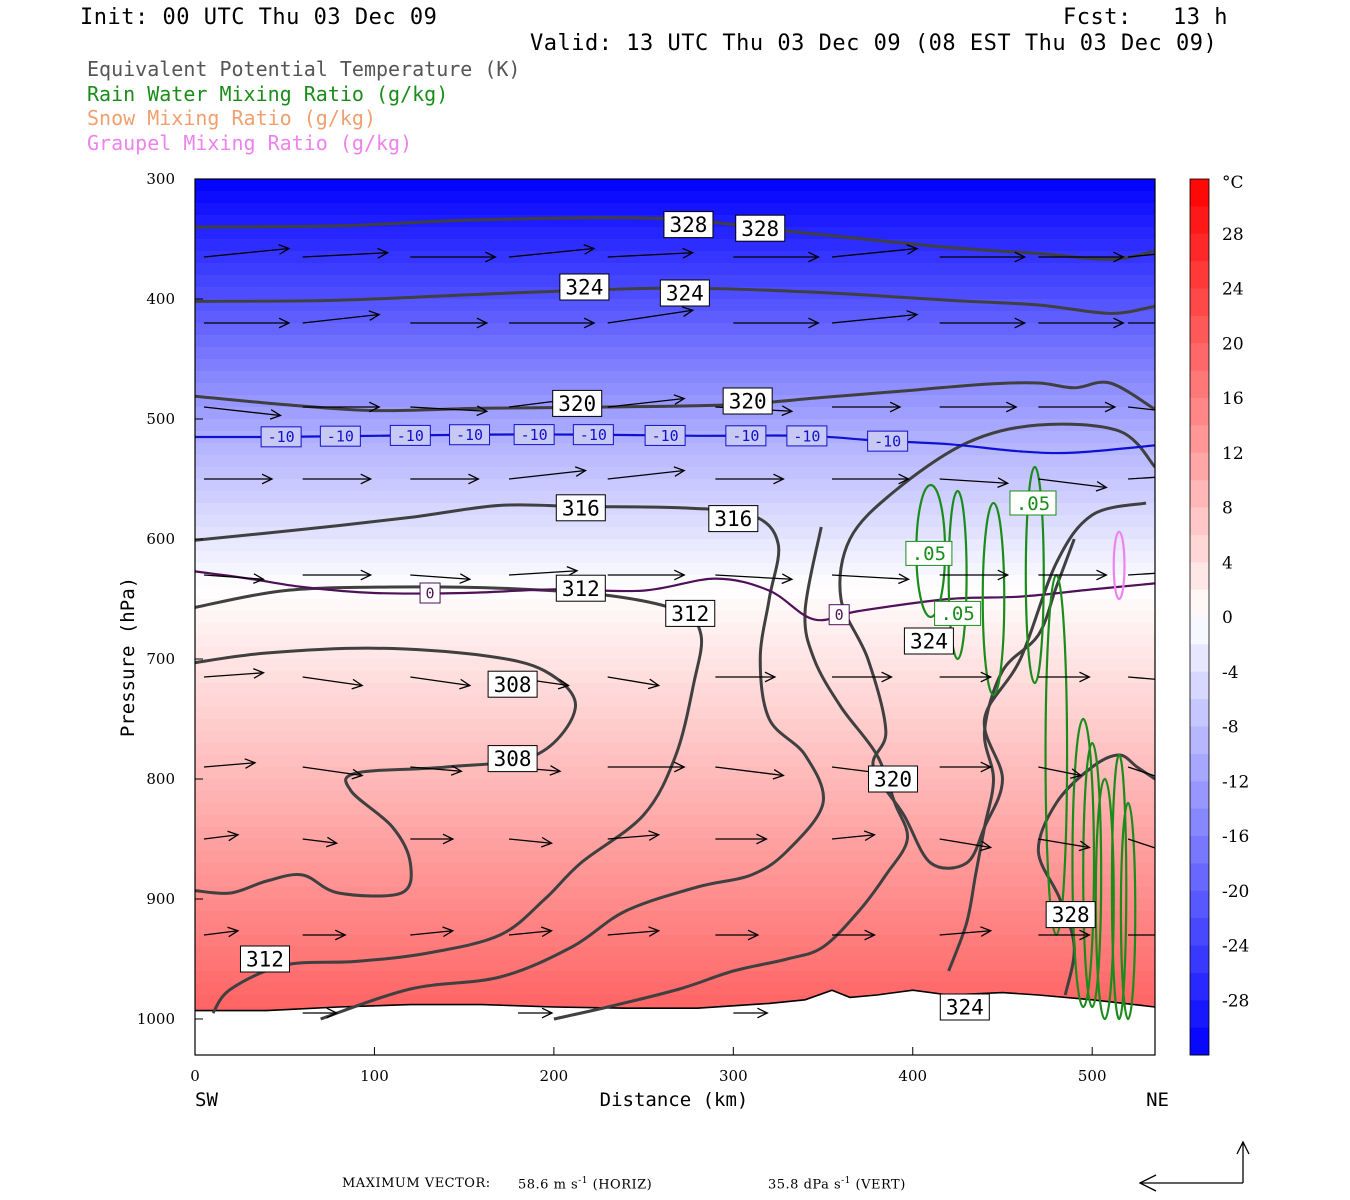 The image size is (1350, 1200). Describe the element at coordinates (1119, 565) in the screenshot. I see `graupel-contour` at that location.